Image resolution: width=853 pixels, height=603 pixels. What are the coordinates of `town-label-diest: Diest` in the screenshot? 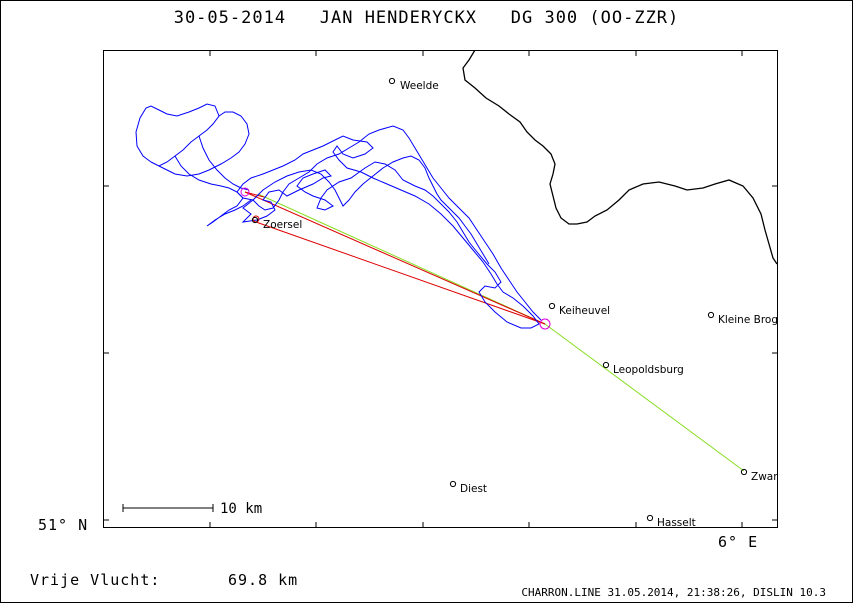 It's located at (473, 489).